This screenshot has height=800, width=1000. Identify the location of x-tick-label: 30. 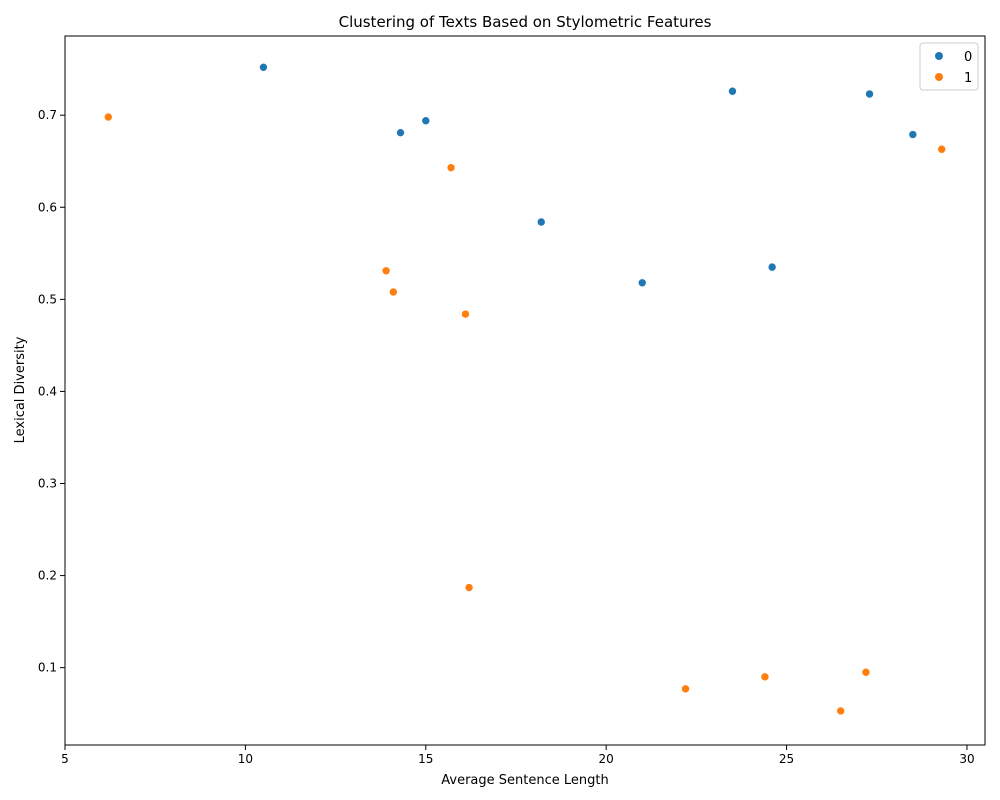
(966, 759).